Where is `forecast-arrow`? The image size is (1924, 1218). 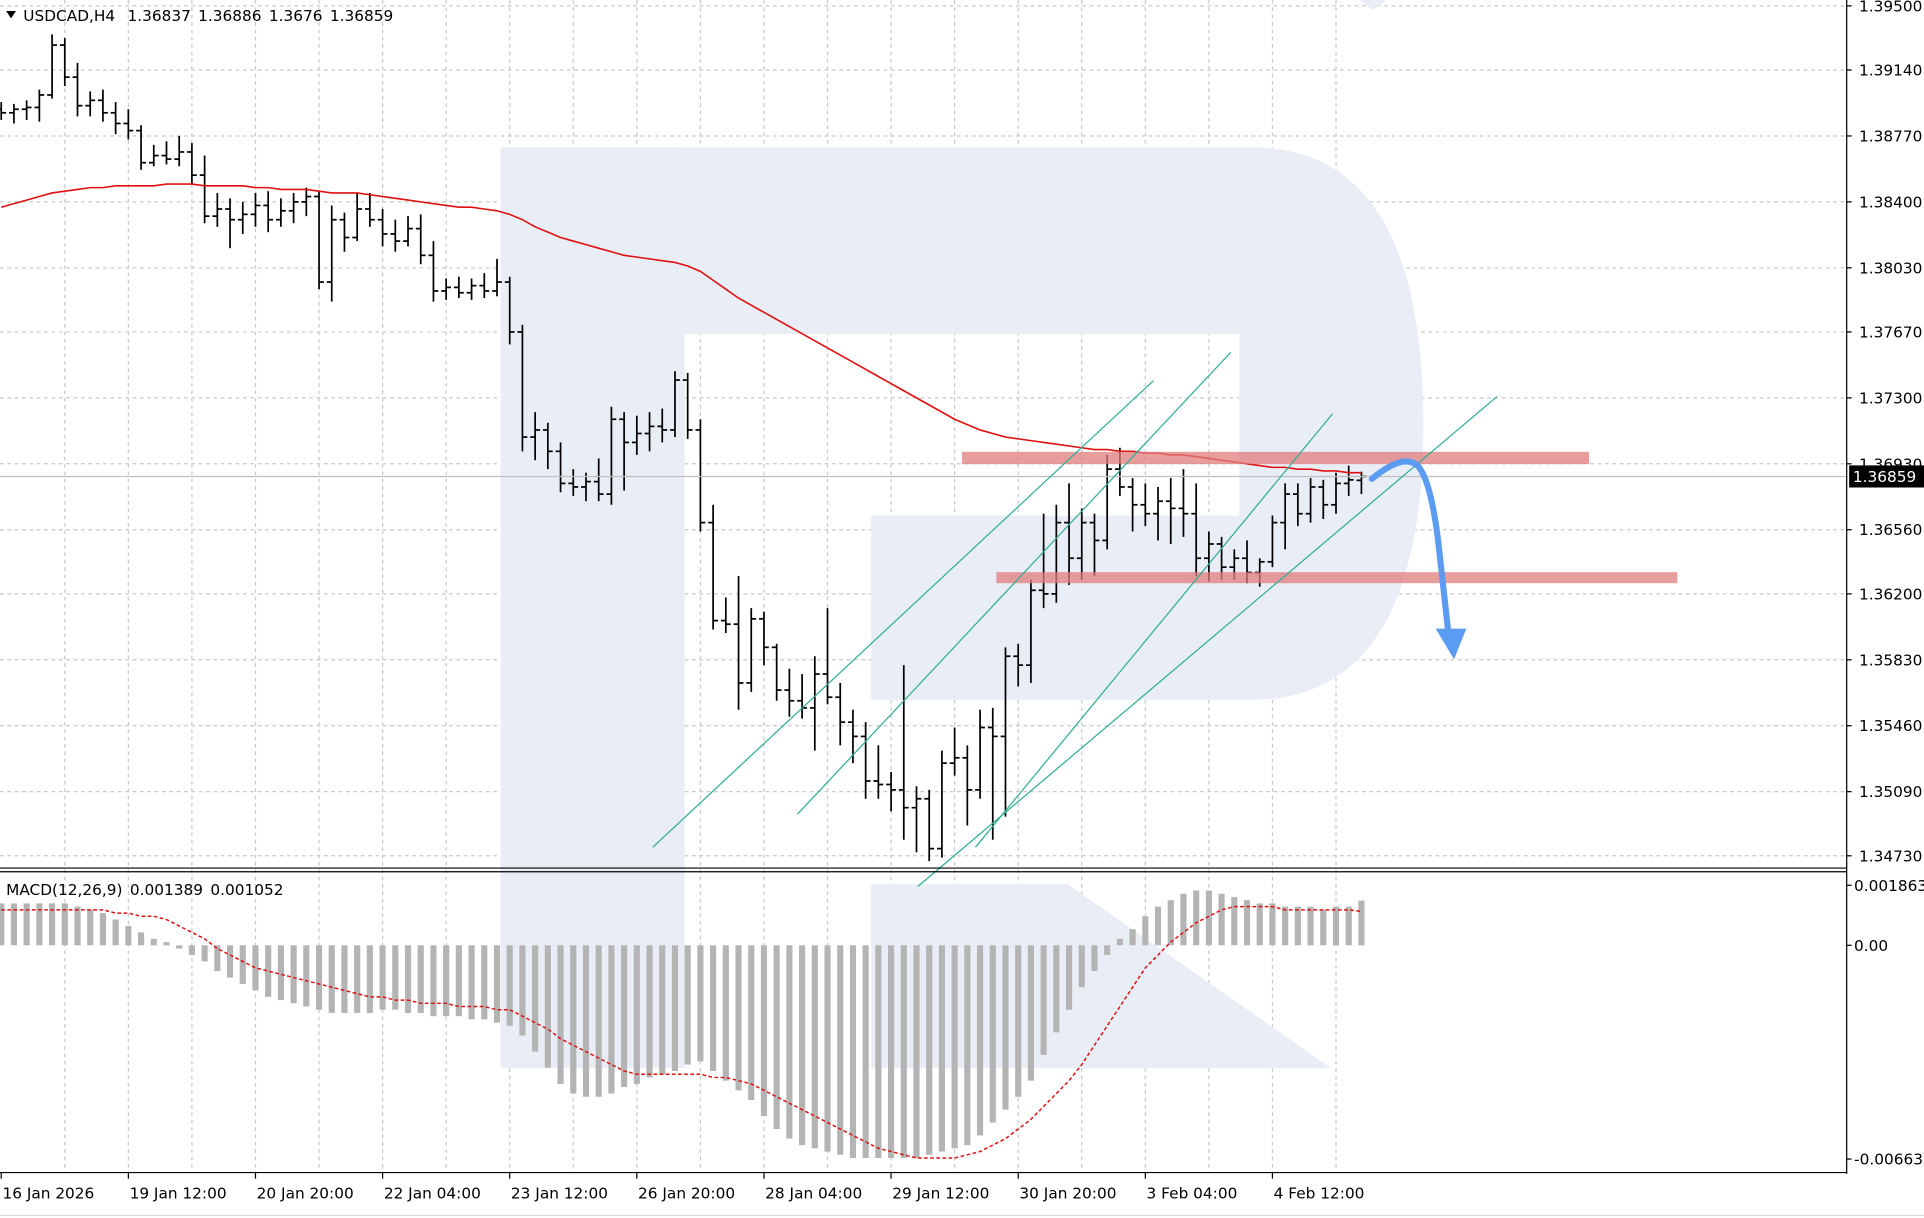
forecast-arrow is located at coordinates (1409, 545).